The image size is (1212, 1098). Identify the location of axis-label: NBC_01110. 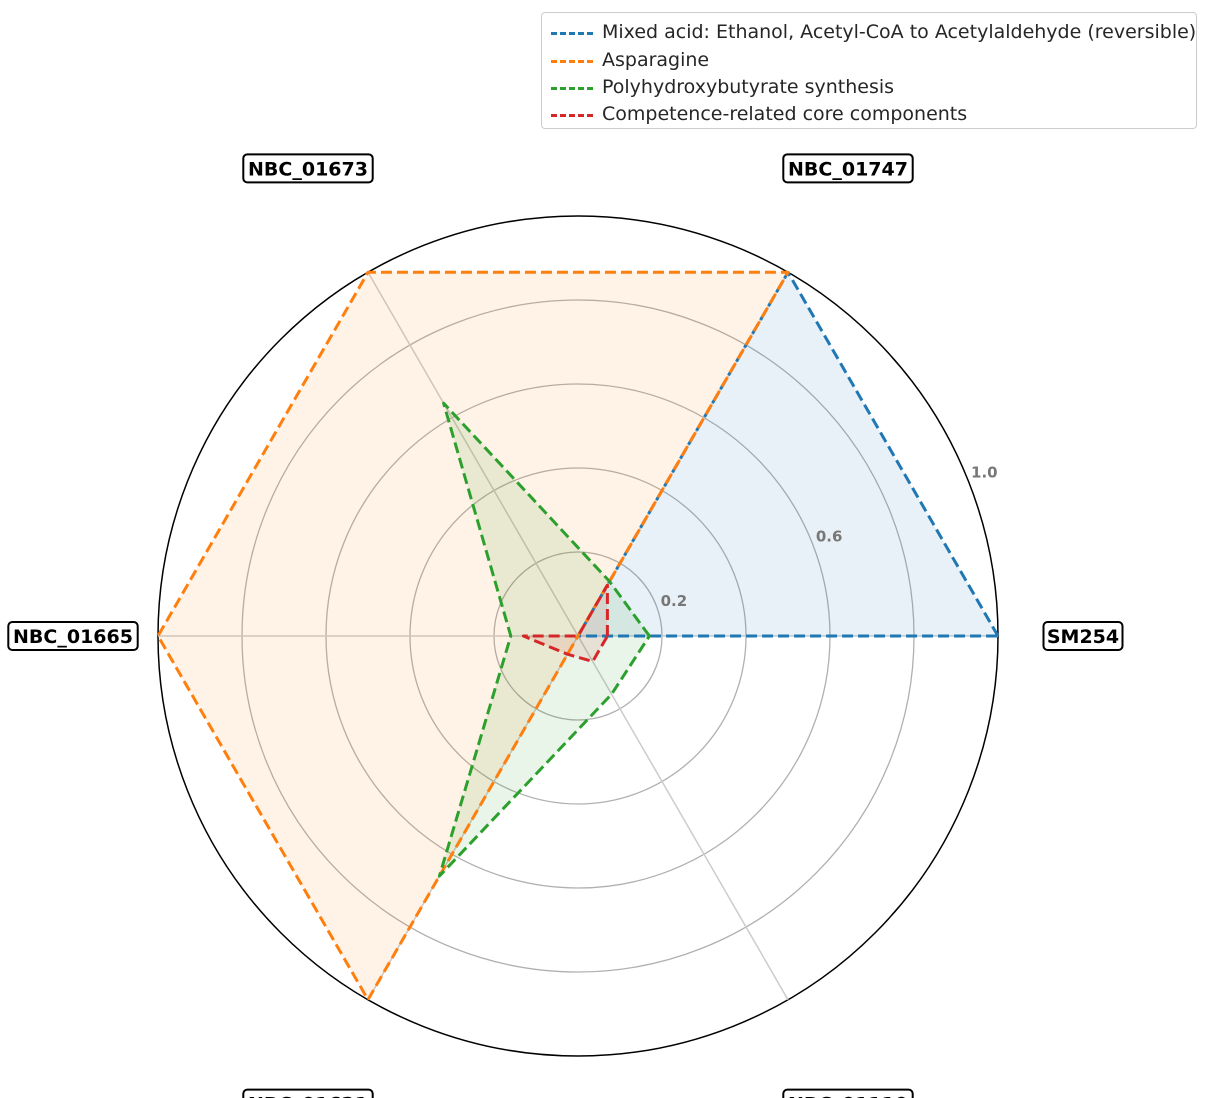
(848, 1093).